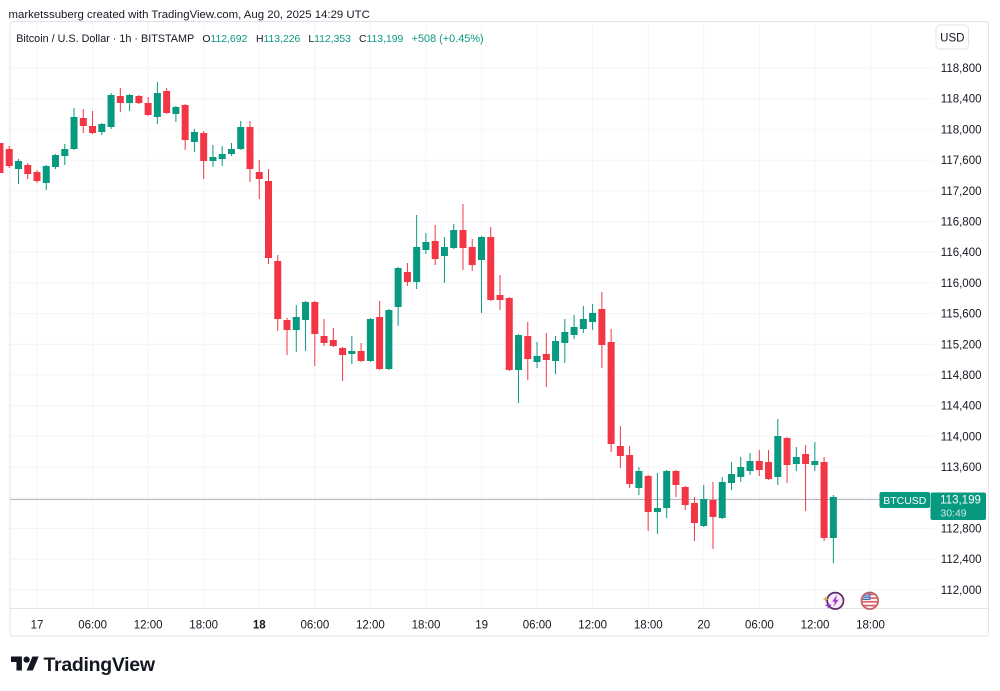  I want to click on svg-text: 114,400, so click(961, 407).